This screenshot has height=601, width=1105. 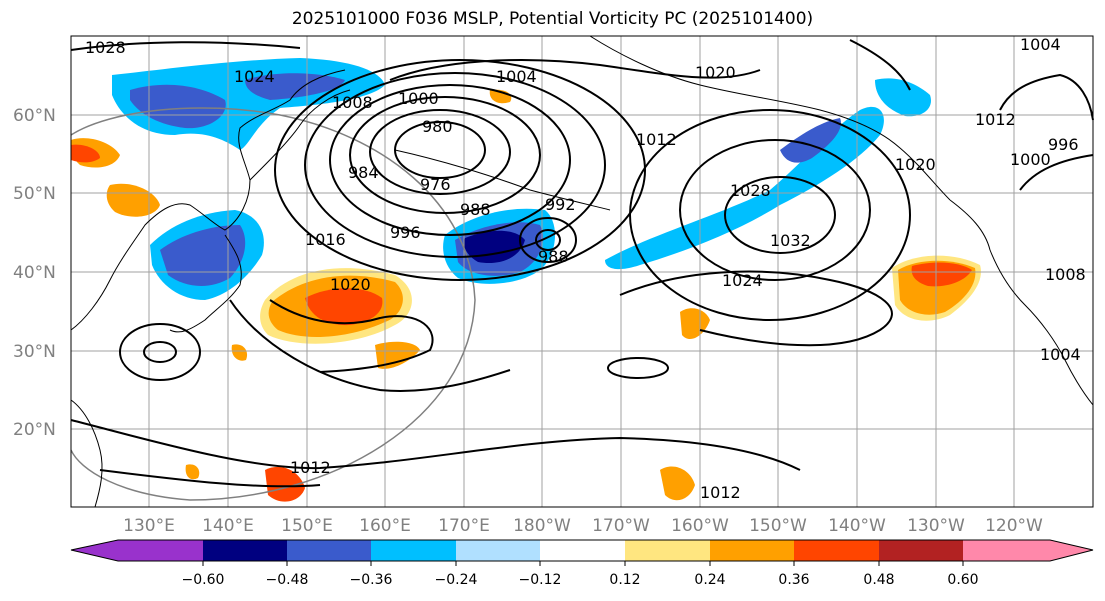 I want to click on colorbar-tick-label-1: −0.48, so click(x=287, y=580).